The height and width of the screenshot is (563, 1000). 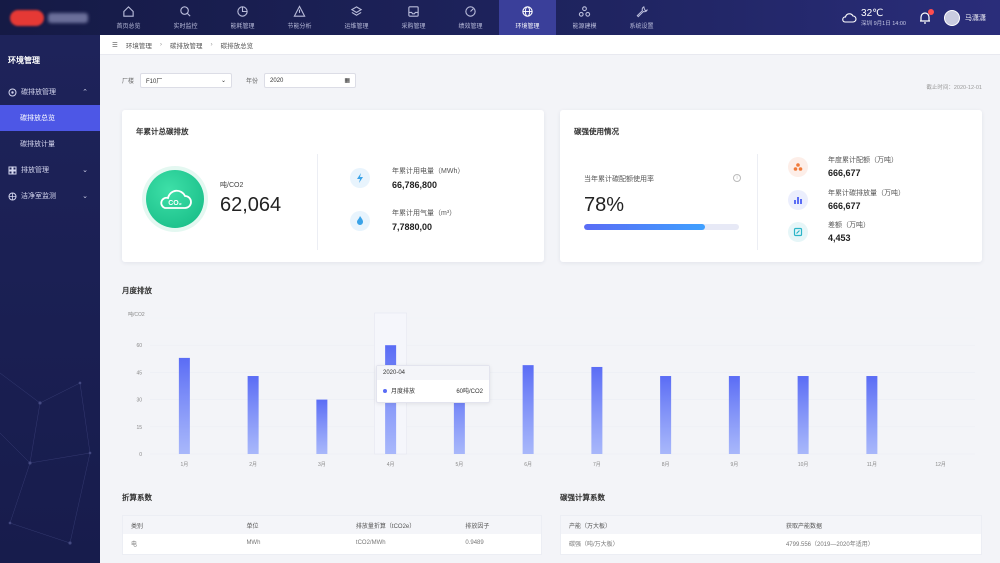 What do you see at coordinates (242, 17) in the screenshot?
I see `nav-item-2: 能耗管理` at bounding box center [242, 17].